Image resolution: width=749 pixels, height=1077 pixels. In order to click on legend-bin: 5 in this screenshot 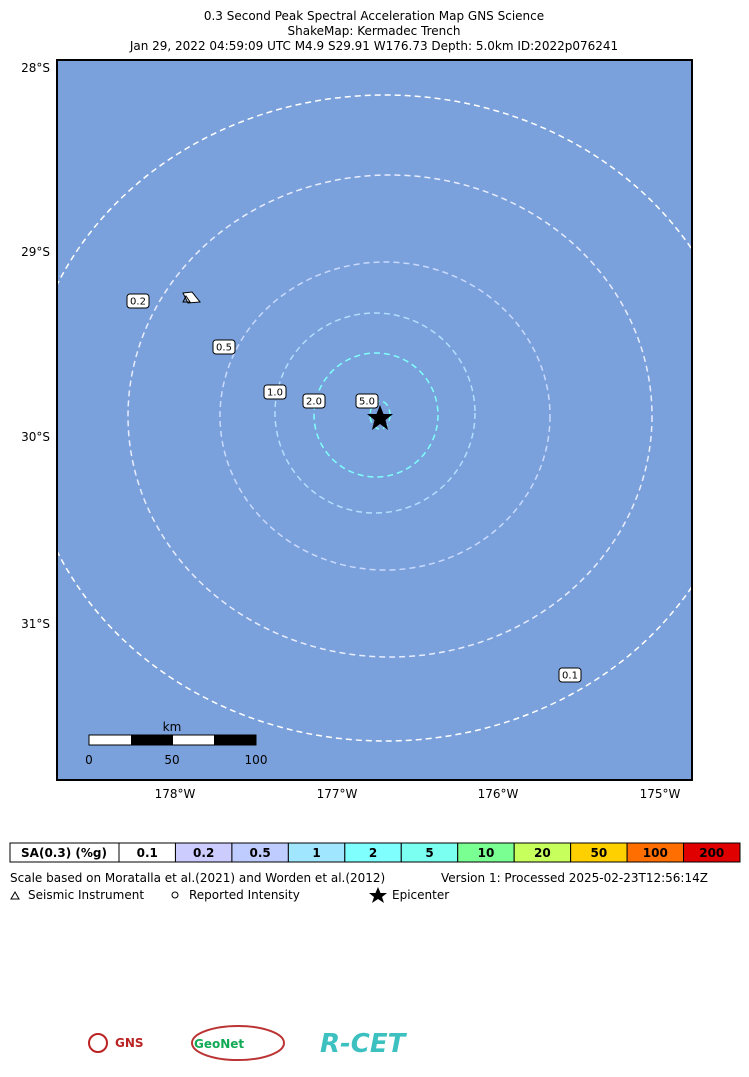, I will do `click(429, 853)`.